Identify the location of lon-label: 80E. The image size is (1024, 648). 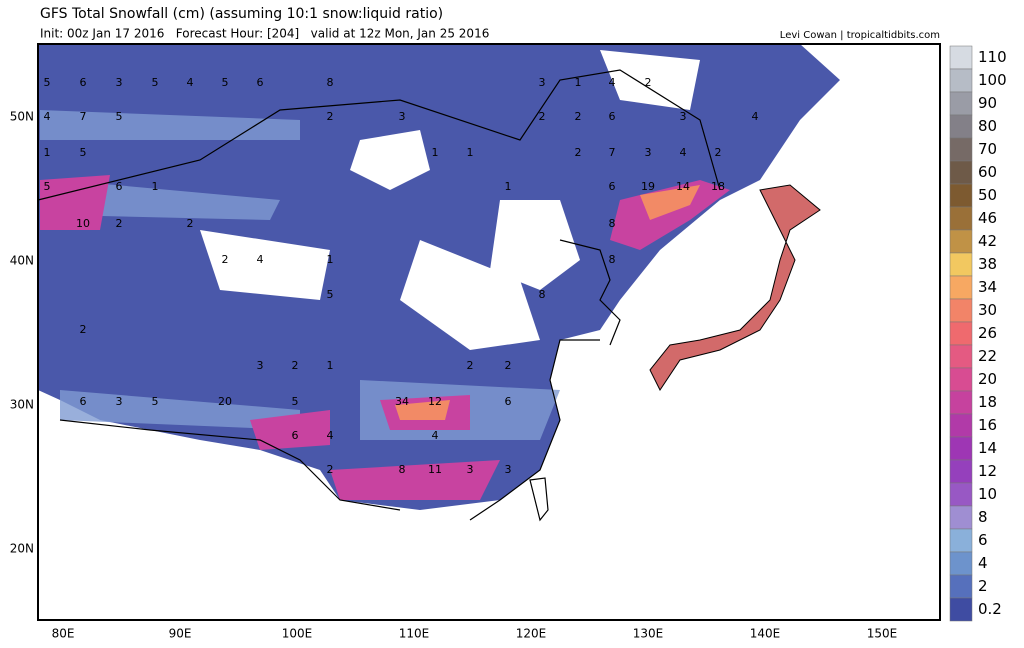
(63, 634).